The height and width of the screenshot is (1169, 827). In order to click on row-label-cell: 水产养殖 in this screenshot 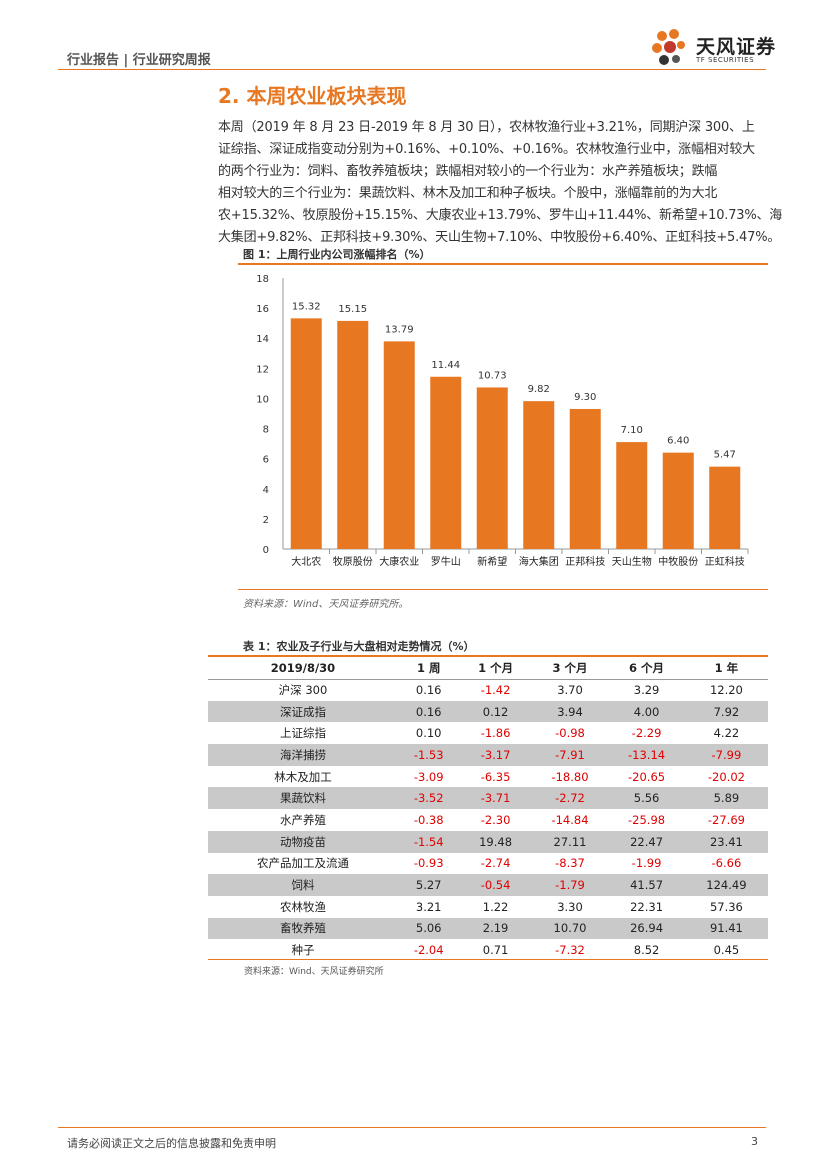, I will do `click(302, 819)`.